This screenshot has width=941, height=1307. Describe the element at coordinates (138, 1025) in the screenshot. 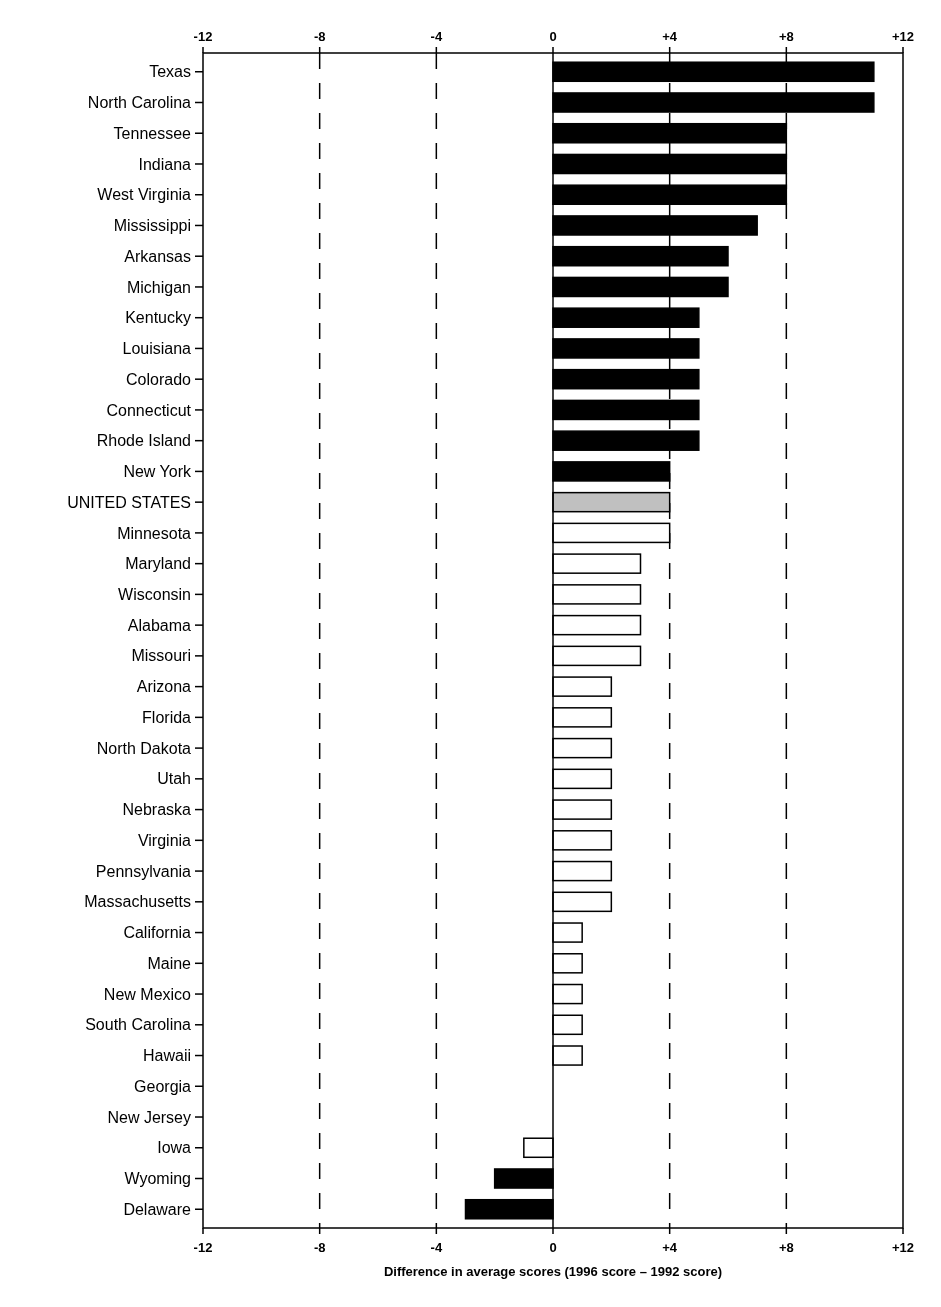

I see `y-tick-label: South Carolina` at that location.